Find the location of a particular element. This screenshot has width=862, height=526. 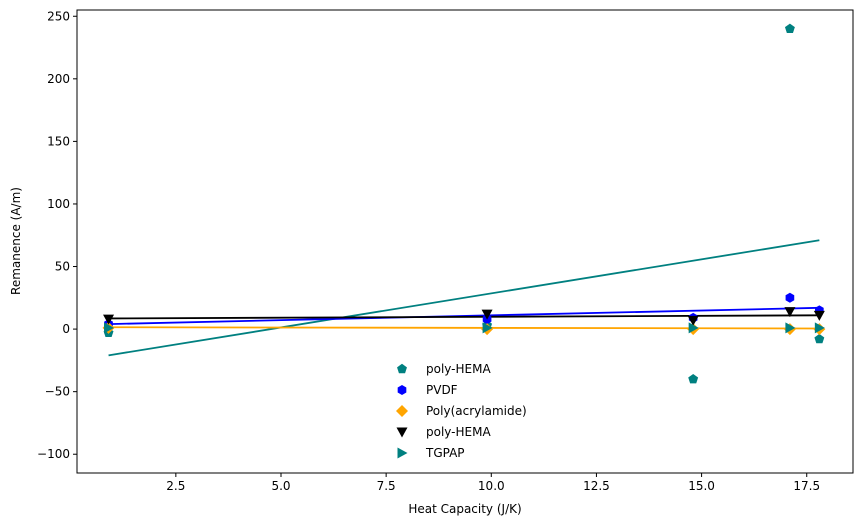

x-tick-label: 17.5 is located at coordinates (806, 486).